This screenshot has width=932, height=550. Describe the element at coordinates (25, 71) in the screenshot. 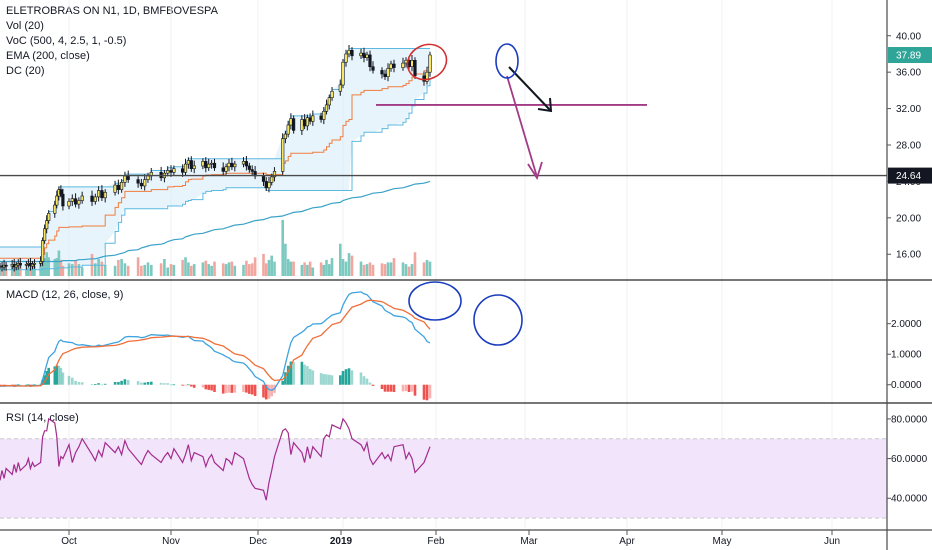

I see `indicator-dc: DC (20)` at that location.